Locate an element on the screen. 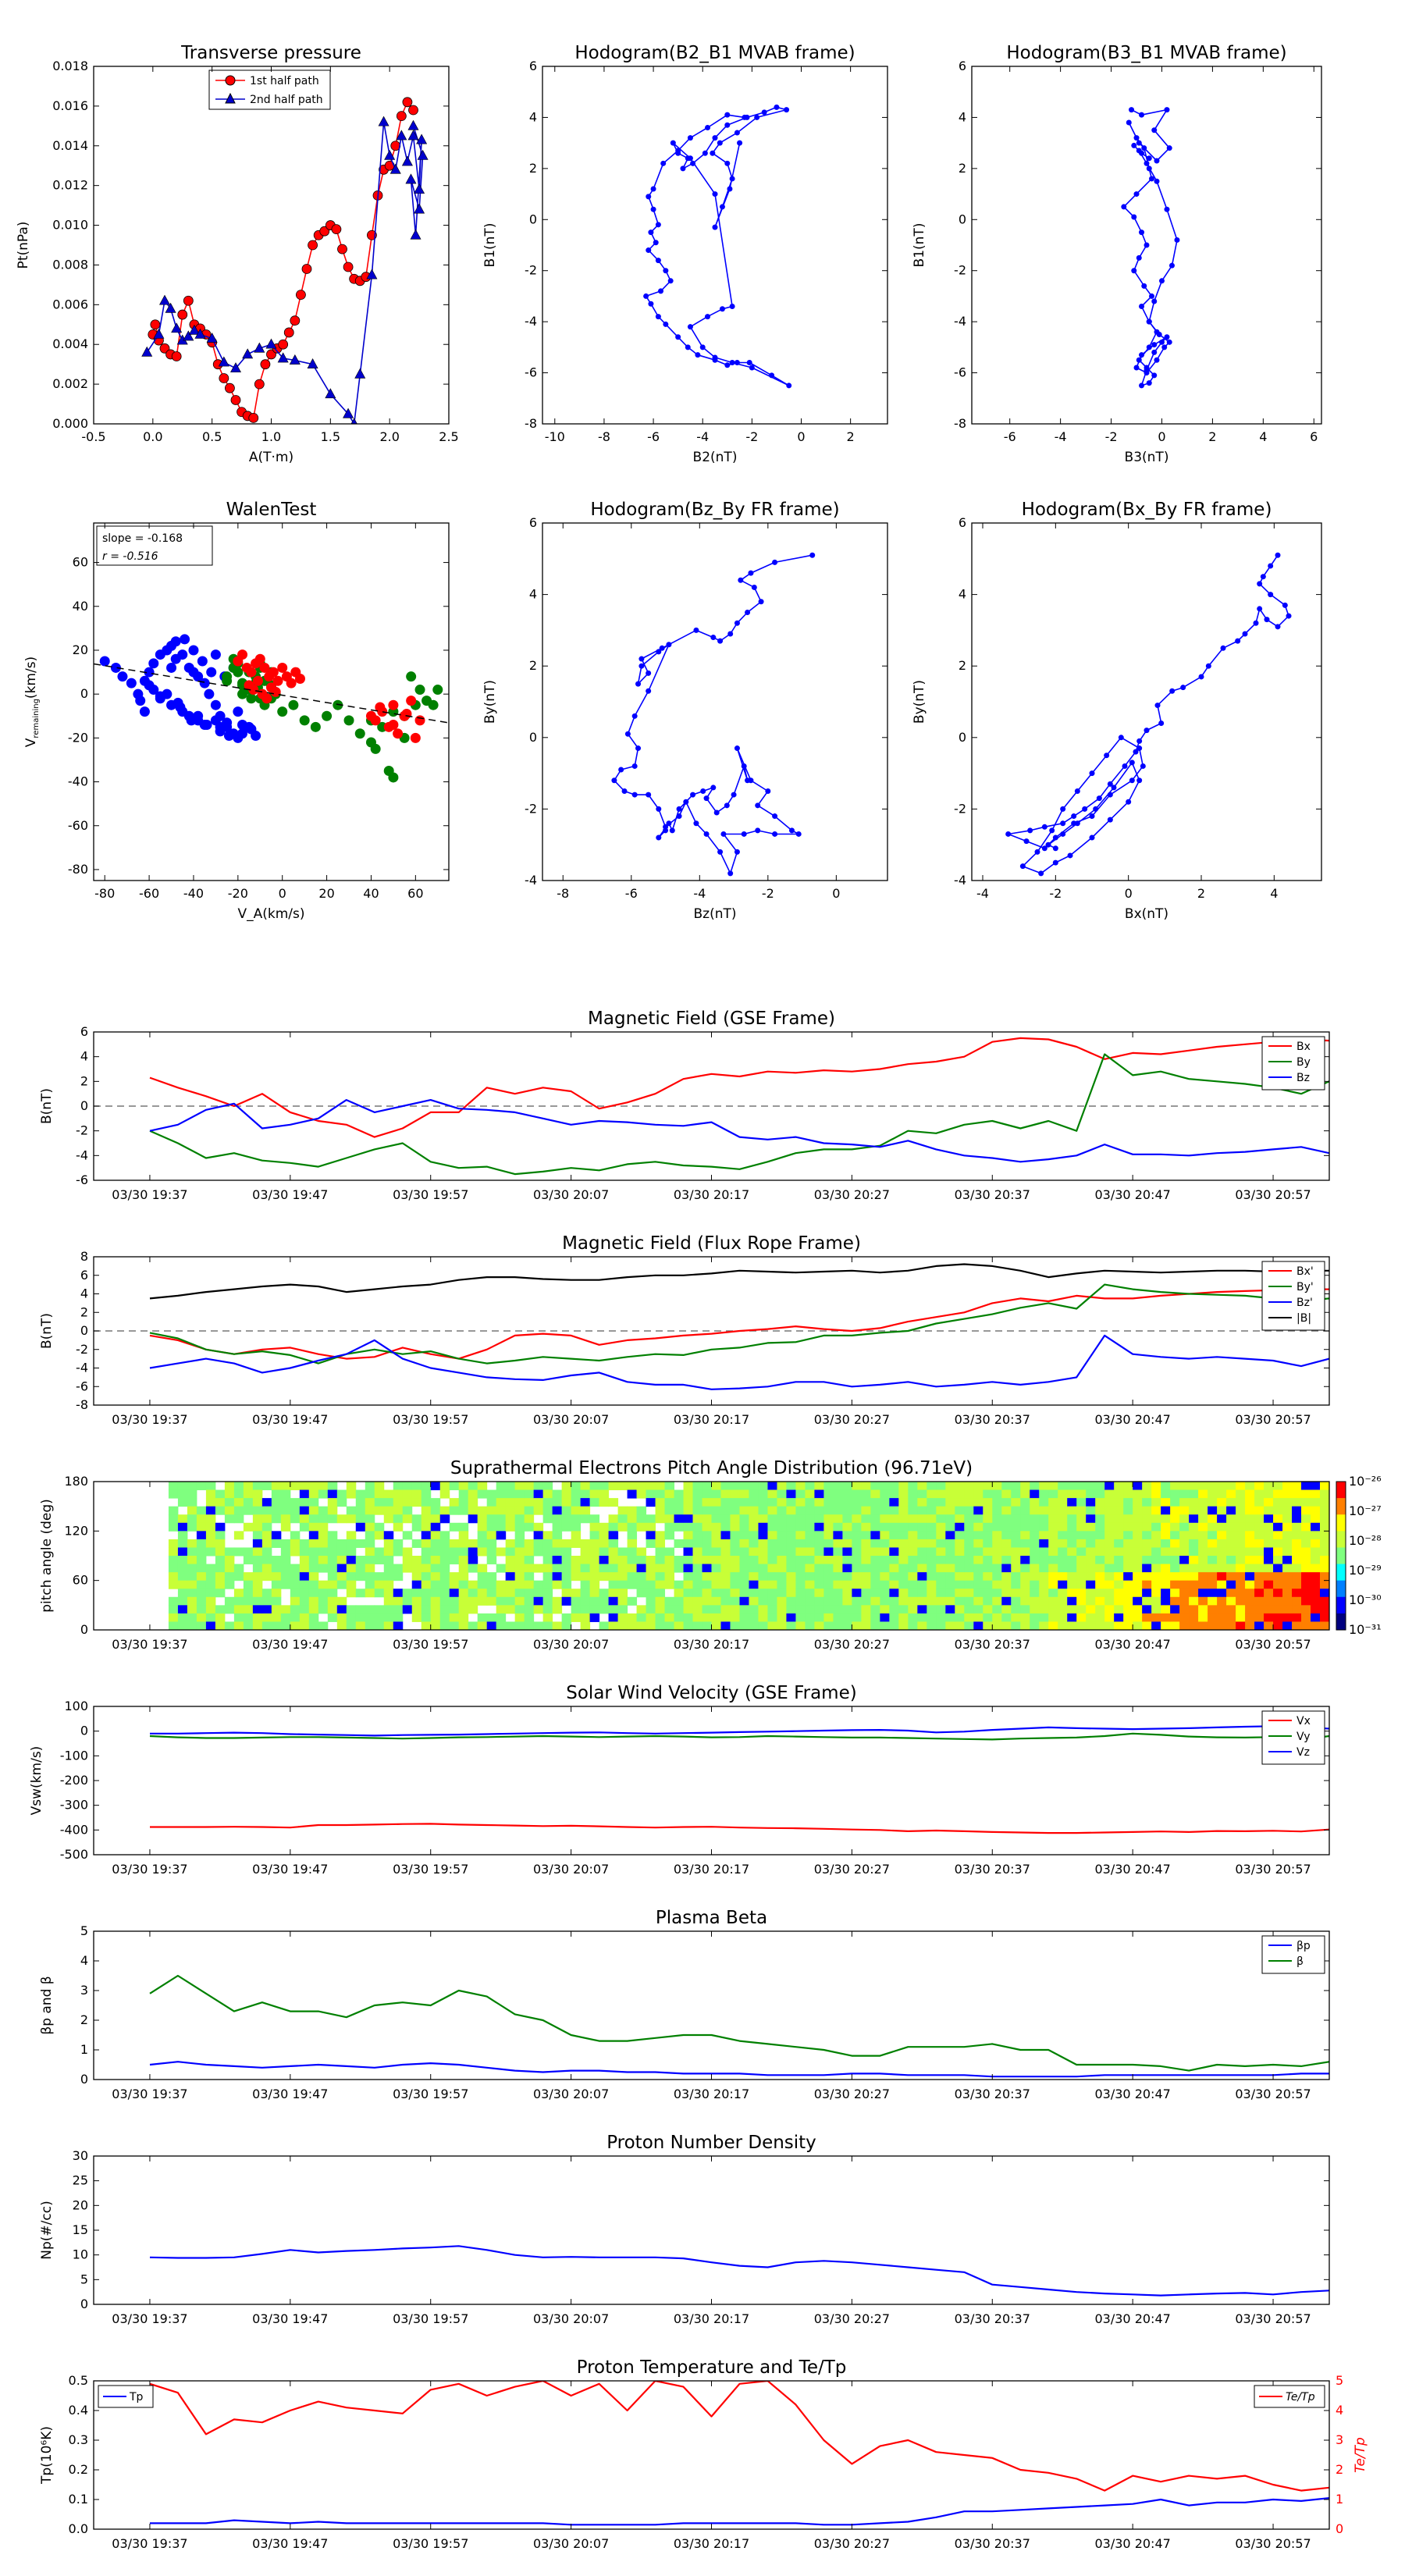  panel-title: Hodogram(B3_B1 MVAB frame) is located at coordinates (1146, 53).